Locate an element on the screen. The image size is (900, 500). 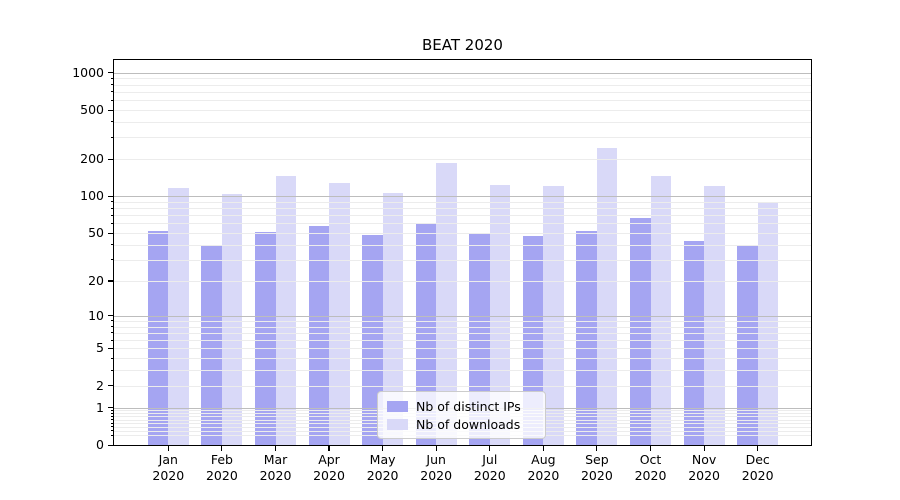
bar-ips-mar is located at coordinates (265, 338).